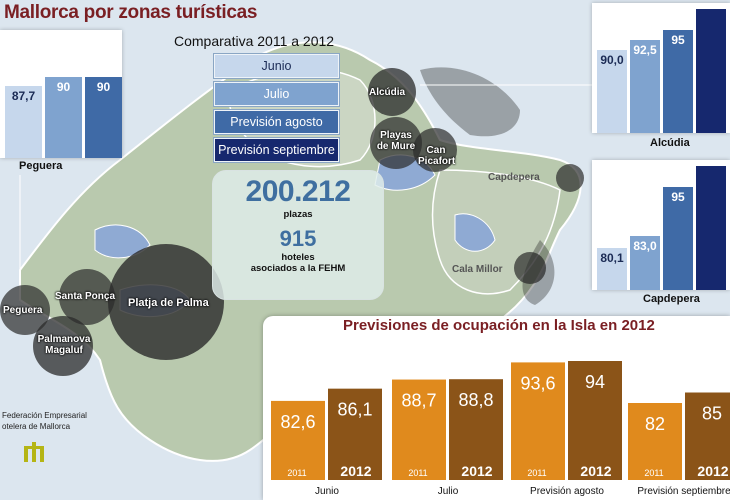 The width and height of the screenshot is (730, 500). I want to click on zone-circle-santa-ponca, so click(87, 297).